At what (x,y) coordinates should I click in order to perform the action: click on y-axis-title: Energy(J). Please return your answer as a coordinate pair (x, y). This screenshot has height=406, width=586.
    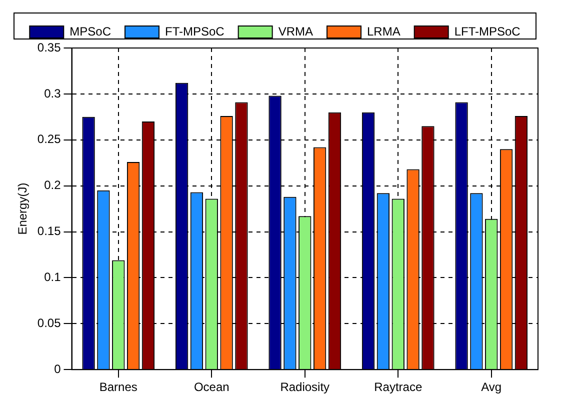
    Looking at the image, I should click on (23, 208).